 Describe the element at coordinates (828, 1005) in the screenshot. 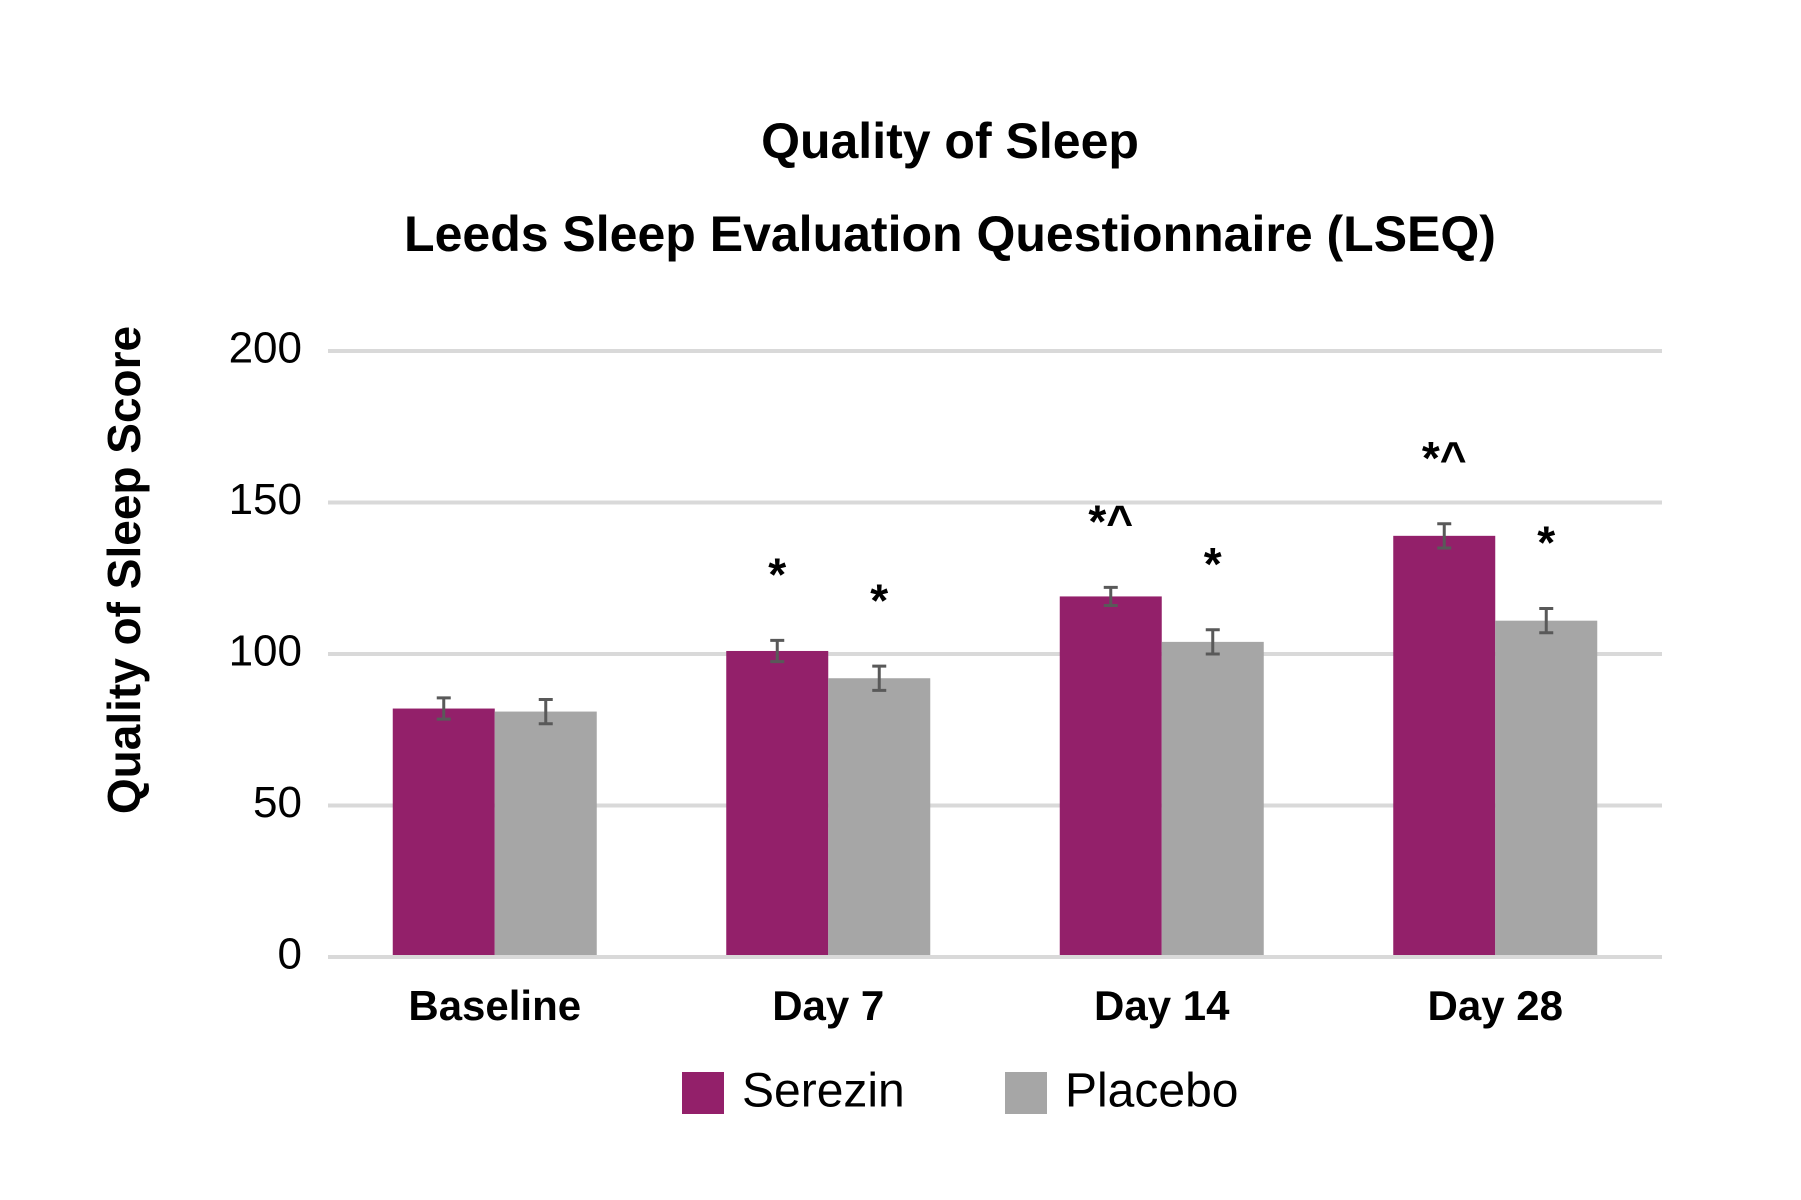

I see `x-tick-label: Day 7` at that location.